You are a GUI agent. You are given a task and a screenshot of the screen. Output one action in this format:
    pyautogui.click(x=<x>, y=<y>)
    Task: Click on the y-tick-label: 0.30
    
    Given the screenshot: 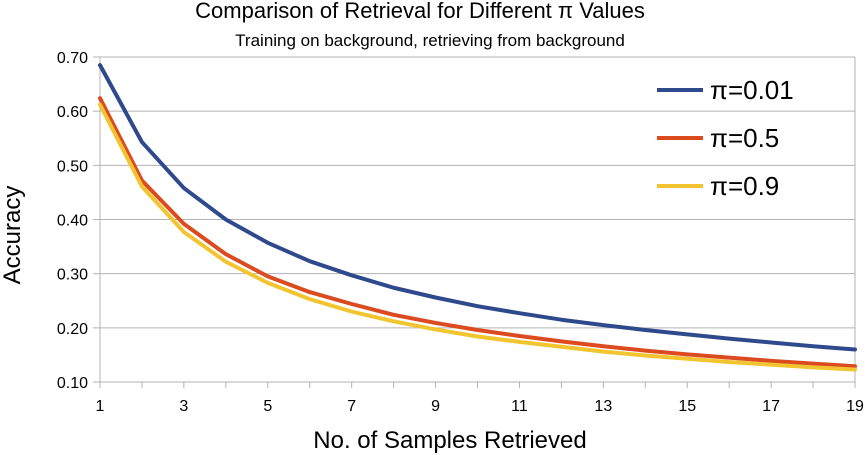 What is the action you would take?
    pyautogui.click(x=72, y=275)
    